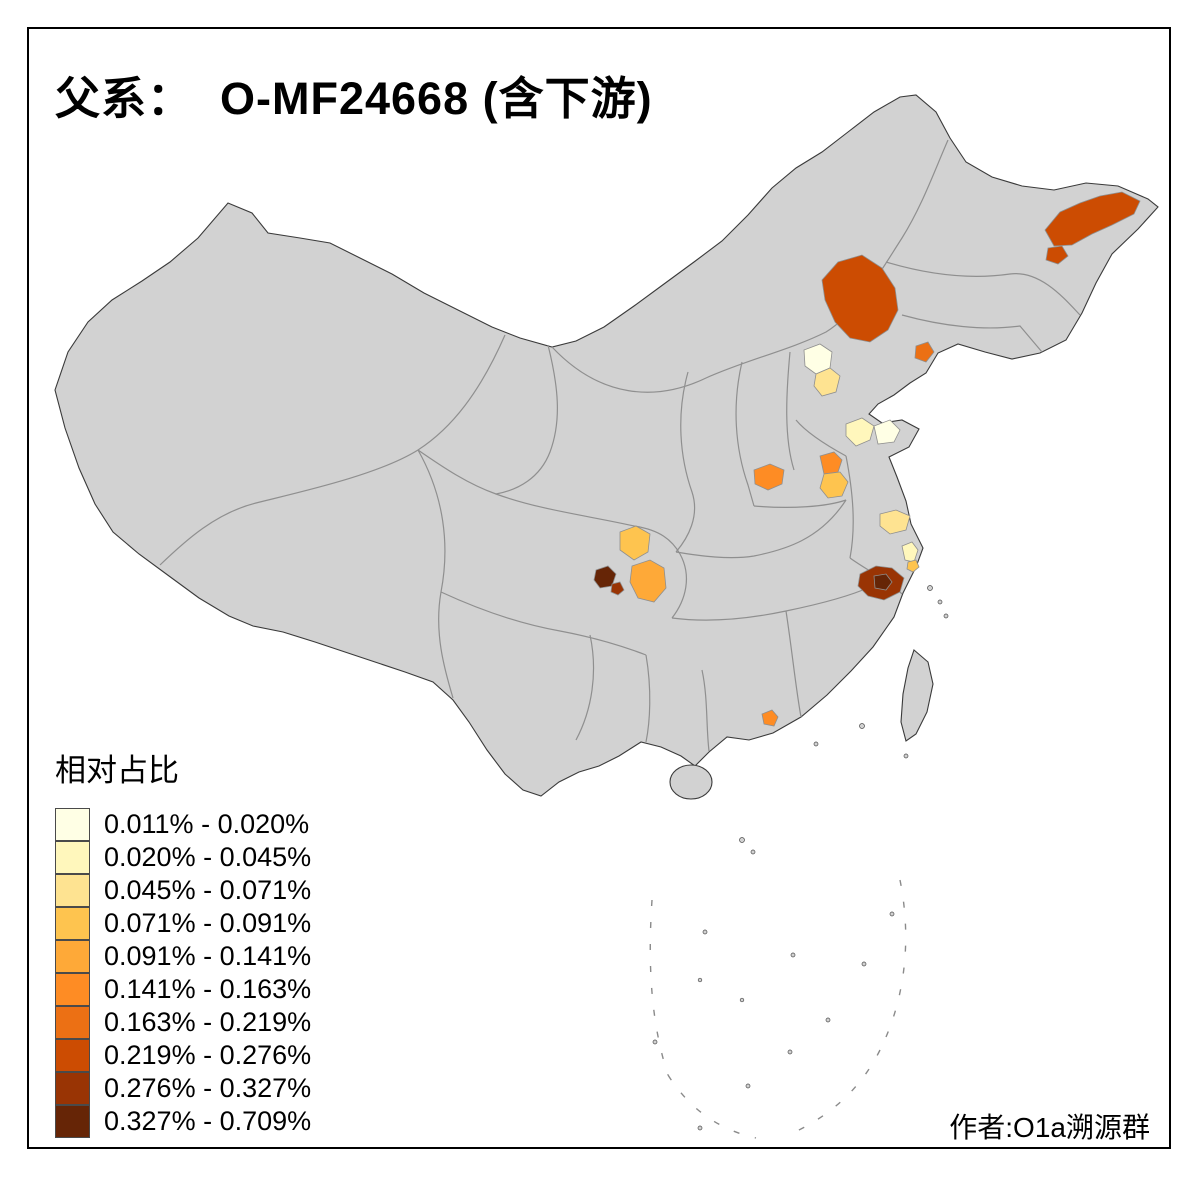 Image resolution: width=1200 pixels, height=1200 pixels. What do you see at coordinates (617, 588) in the screenshot?
I see `region-chongqing-dark2` at bounding box center [617, 588].